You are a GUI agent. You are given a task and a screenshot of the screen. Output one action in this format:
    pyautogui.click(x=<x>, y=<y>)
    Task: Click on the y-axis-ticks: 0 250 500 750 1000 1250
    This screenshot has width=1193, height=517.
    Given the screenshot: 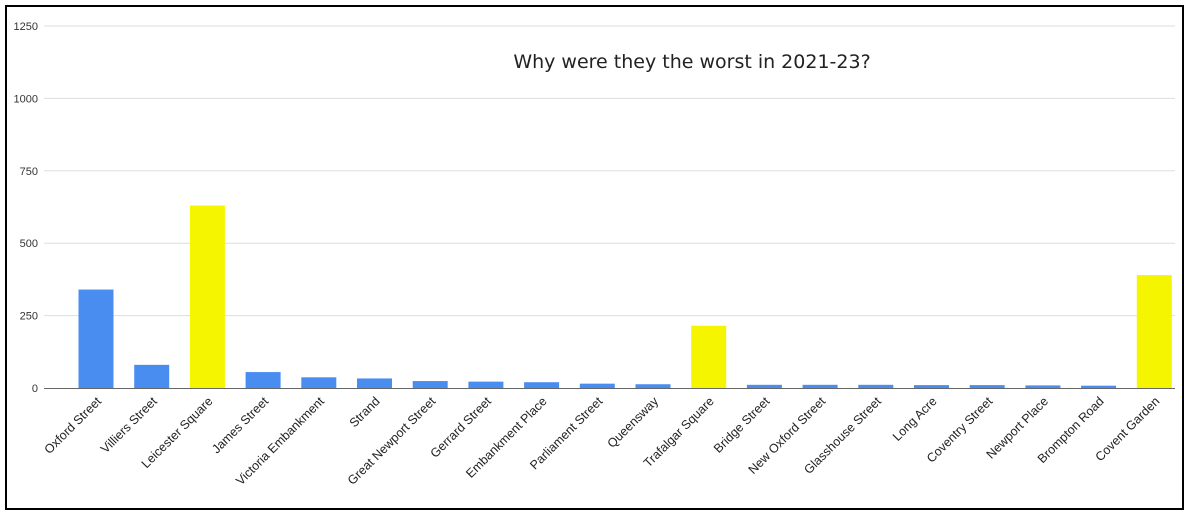 What is the action you would take?
    pyautogui.click(x=26, y=208)
    